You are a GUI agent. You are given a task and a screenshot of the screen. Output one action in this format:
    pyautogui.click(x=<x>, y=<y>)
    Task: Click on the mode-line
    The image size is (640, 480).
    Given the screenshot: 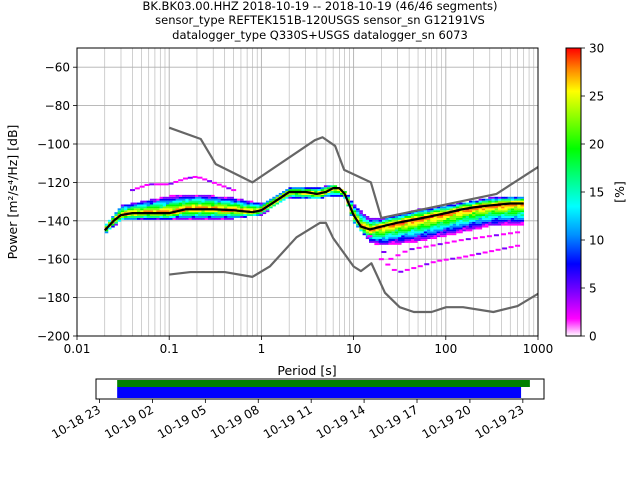 What is the action you would take?
    pyautogui.click(x=313, y=209)
    